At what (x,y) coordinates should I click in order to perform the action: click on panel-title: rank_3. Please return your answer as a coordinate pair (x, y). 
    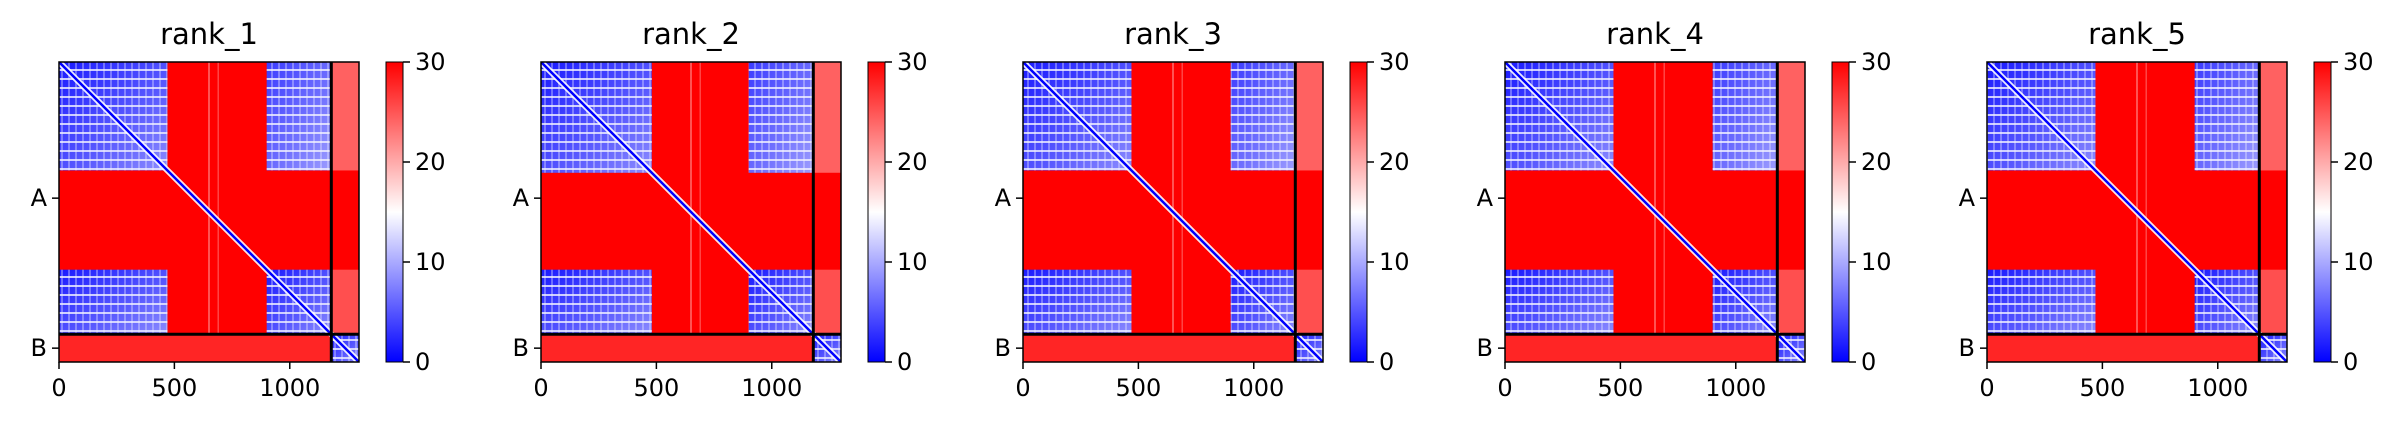
    Looking at the image, I should click on (1173, 34).